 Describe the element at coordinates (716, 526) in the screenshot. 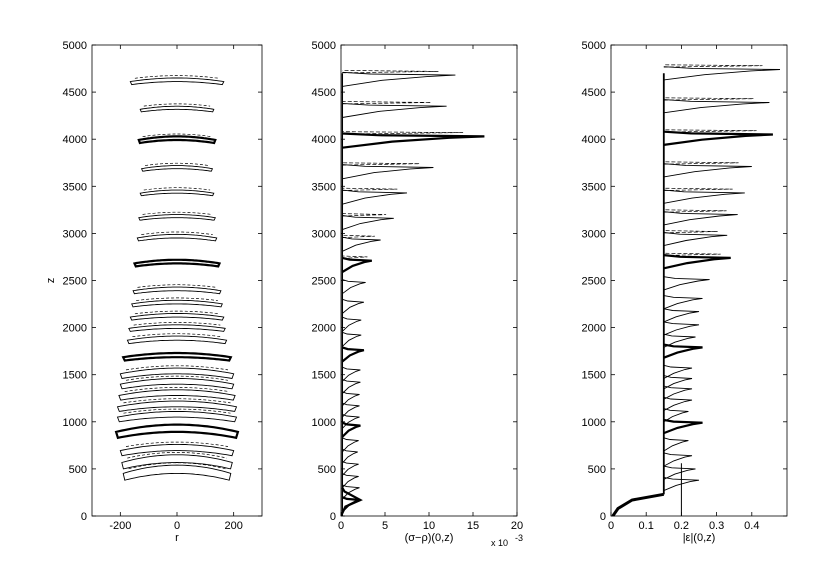

I see `x-tick-label: 0.3` at that location.